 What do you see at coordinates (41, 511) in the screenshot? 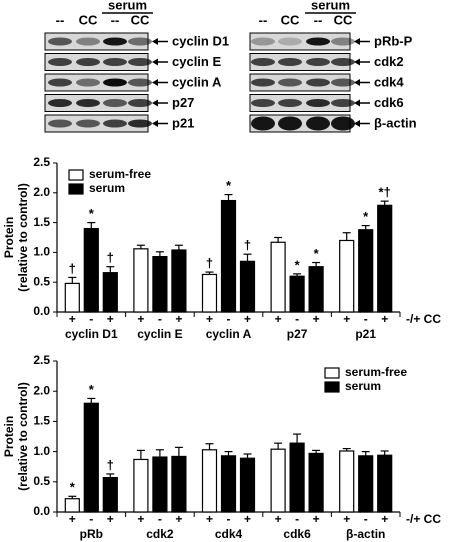
I see `y-tick-label: 0.0` at bounding box center [41, 511].